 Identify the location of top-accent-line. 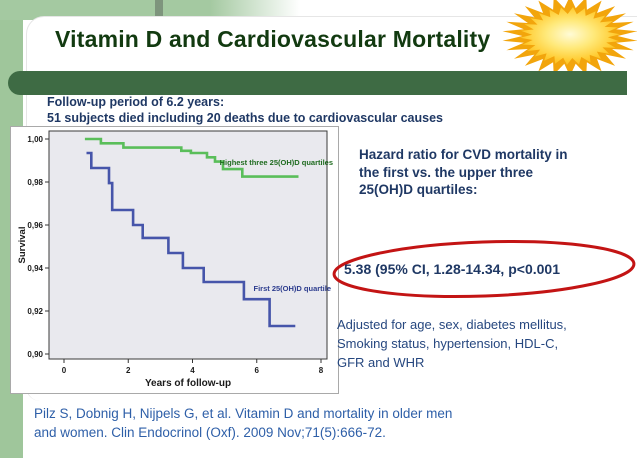
(159, 10).